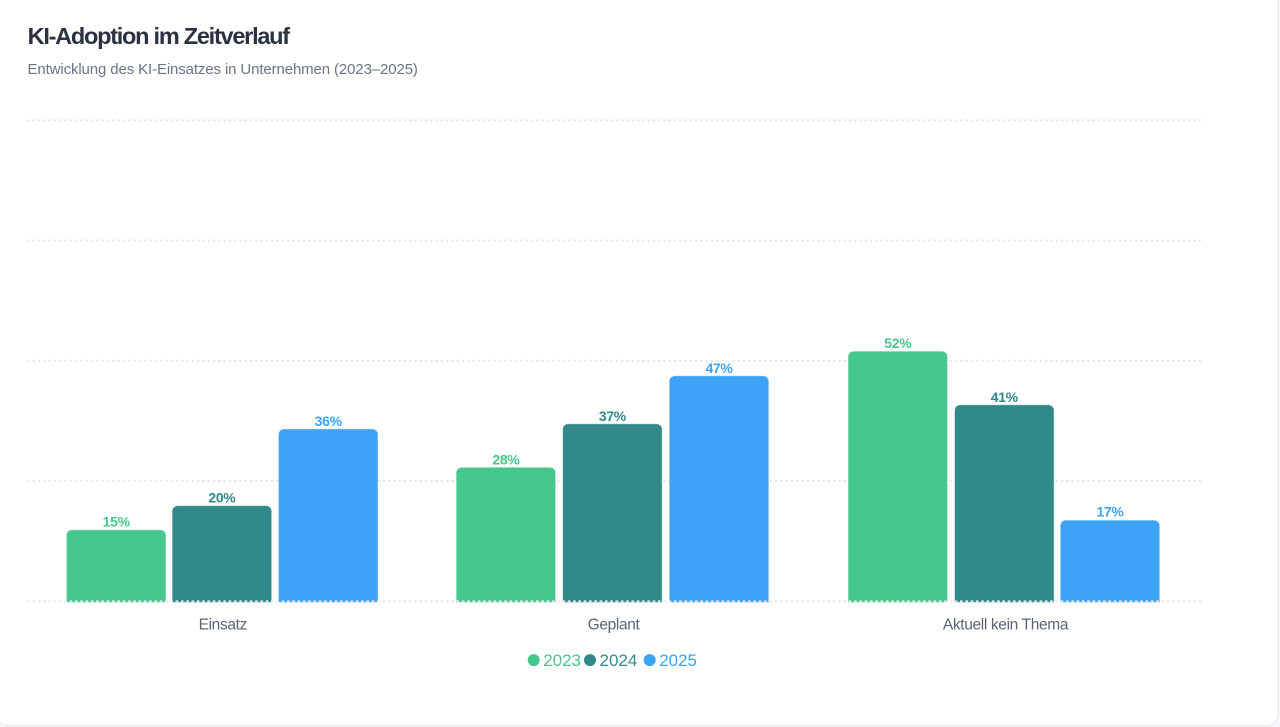 The width and height of the screenshot is (1280, 727). Describe the element at coordinates (619, 660) in the screenshot. I see `svg-text: 2024` at that location.